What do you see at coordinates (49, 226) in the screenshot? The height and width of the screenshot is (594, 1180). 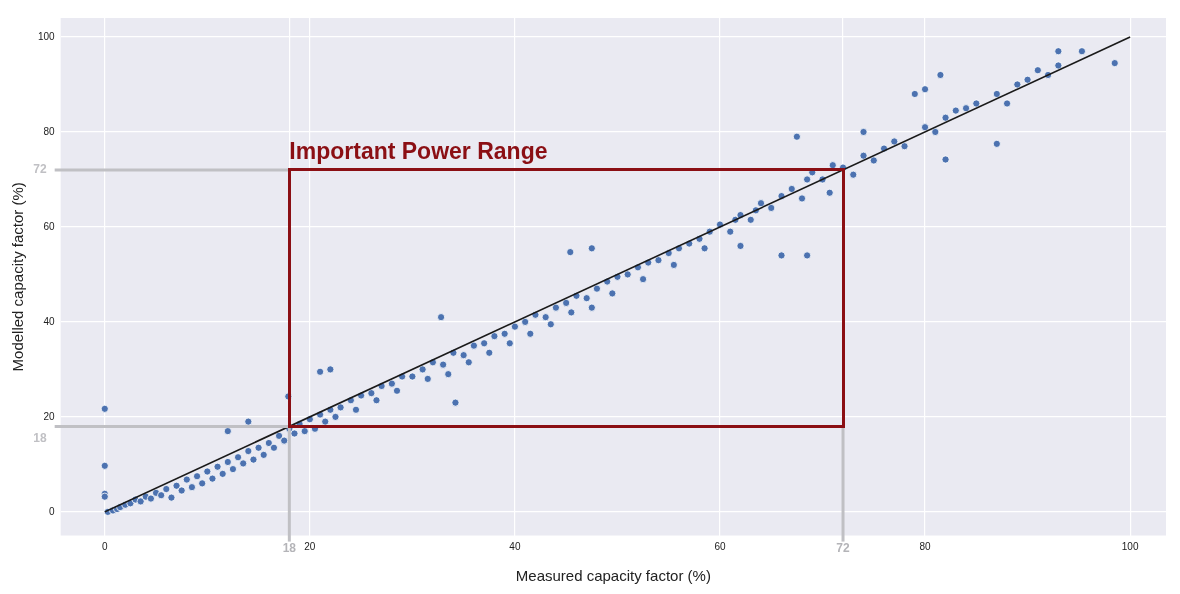 I see `y-tick-label: 60` at bounding box center [49, 226].